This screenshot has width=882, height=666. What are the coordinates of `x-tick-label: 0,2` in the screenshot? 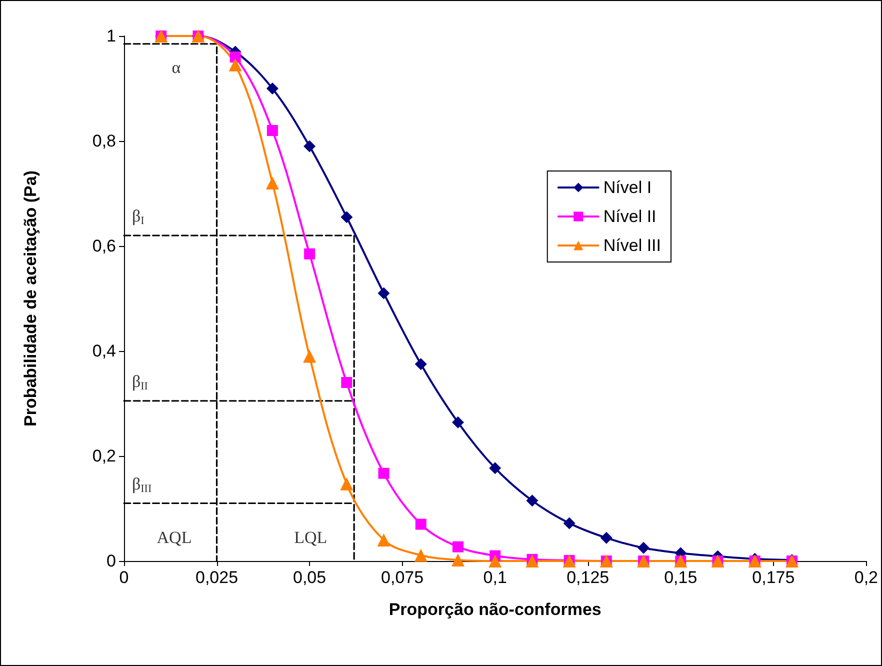 It's located at (866, 577).